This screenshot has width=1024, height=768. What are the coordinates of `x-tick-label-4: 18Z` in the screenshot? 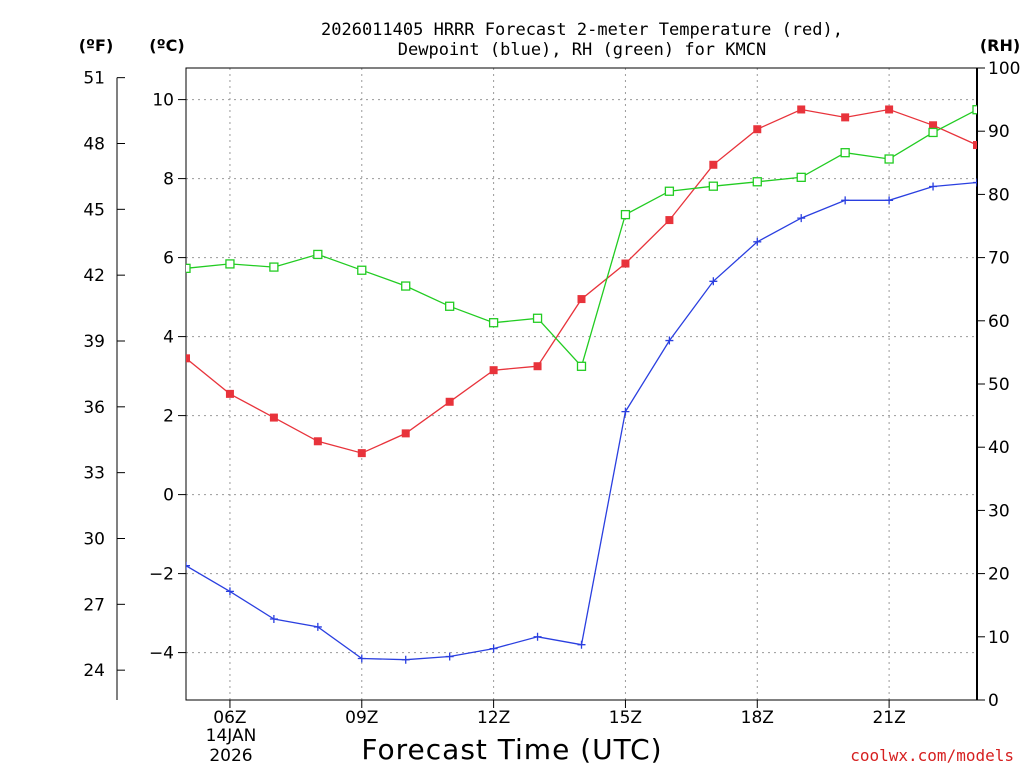 It's located at (757, 718).